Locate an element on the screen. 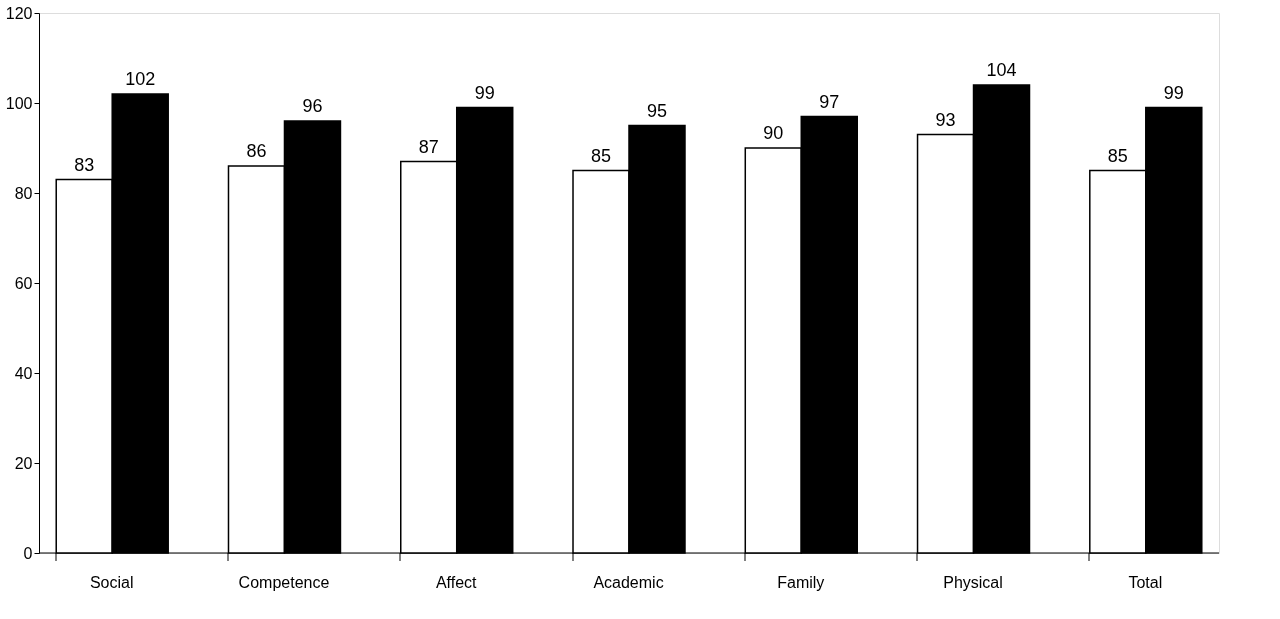 Image resolution: width=1280 pixels, height=619 pixels. data-label: 104 is located at coordinates (1001, 70).